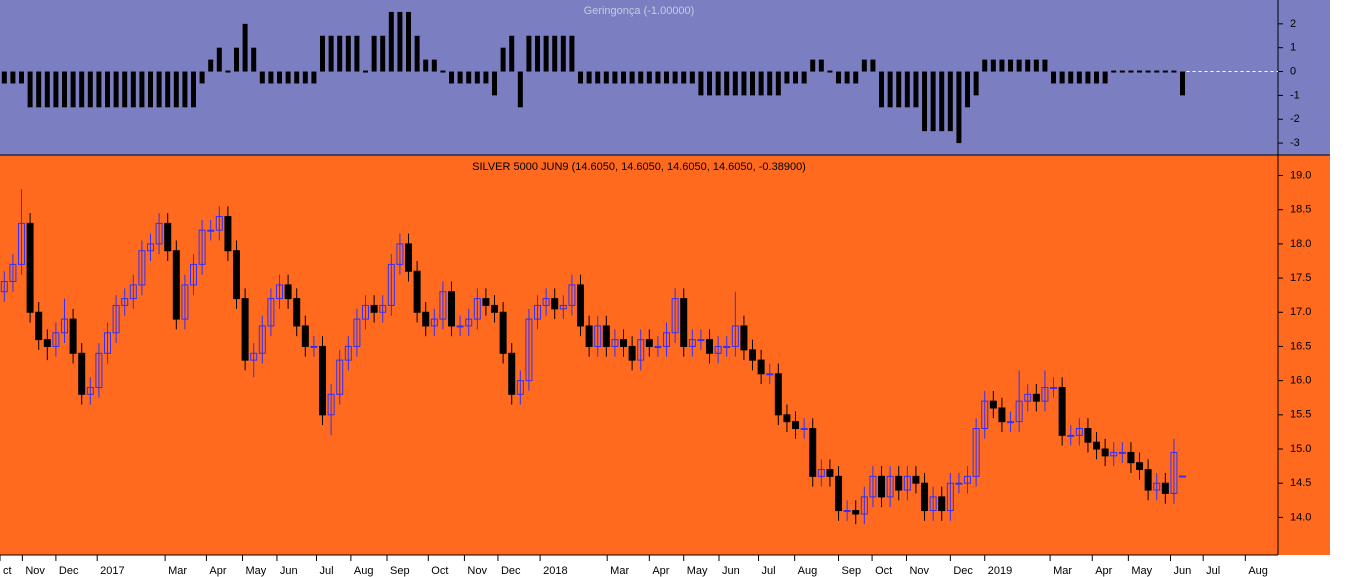 This screenshot has width=1352, height=577. I want to click on x-tick-label: Mar, so click(619, 571).